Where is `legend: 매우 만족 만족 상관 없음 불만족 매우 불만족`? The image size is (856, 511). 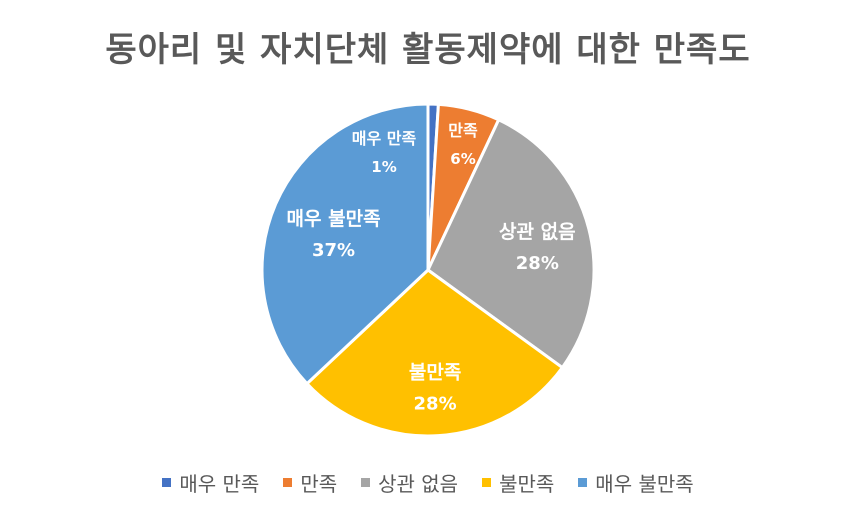
legend: 매우 만족 만족 상관 없음 불만족 매우 불만족 is located at coordinates (428, 482).